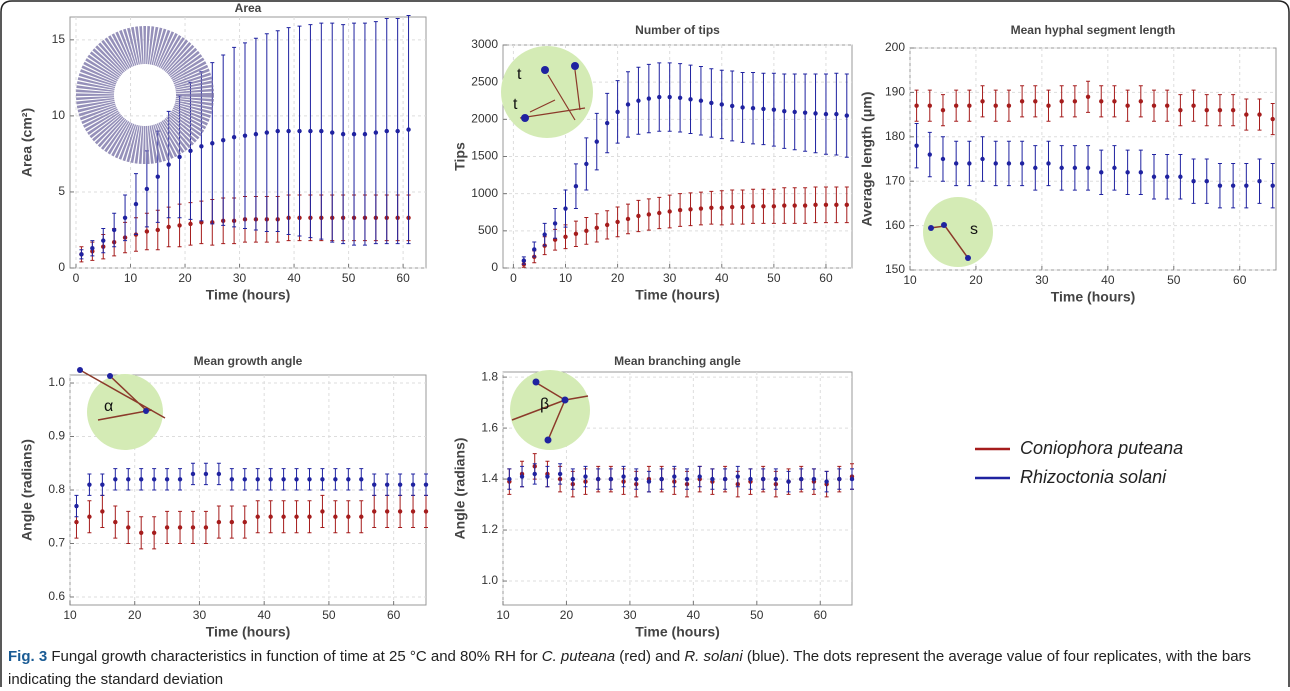  I want to click on y-tick-label: 0.8, so click(56, 489).